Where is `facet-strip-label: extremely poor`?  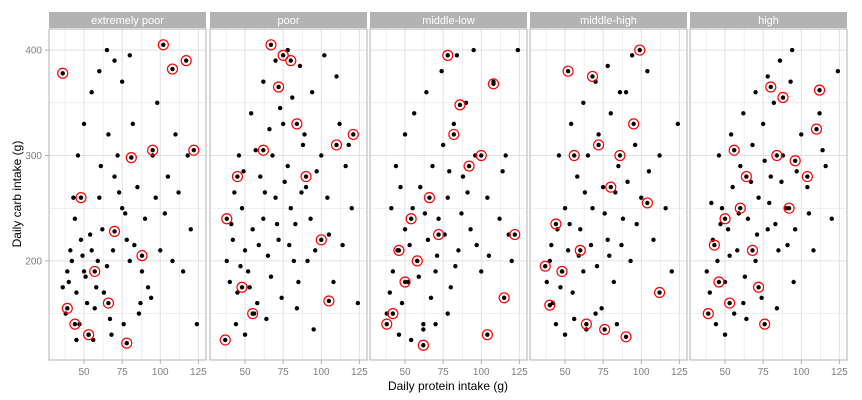
facet-strip-label: extremely poor is located at coordinates (127, 21).